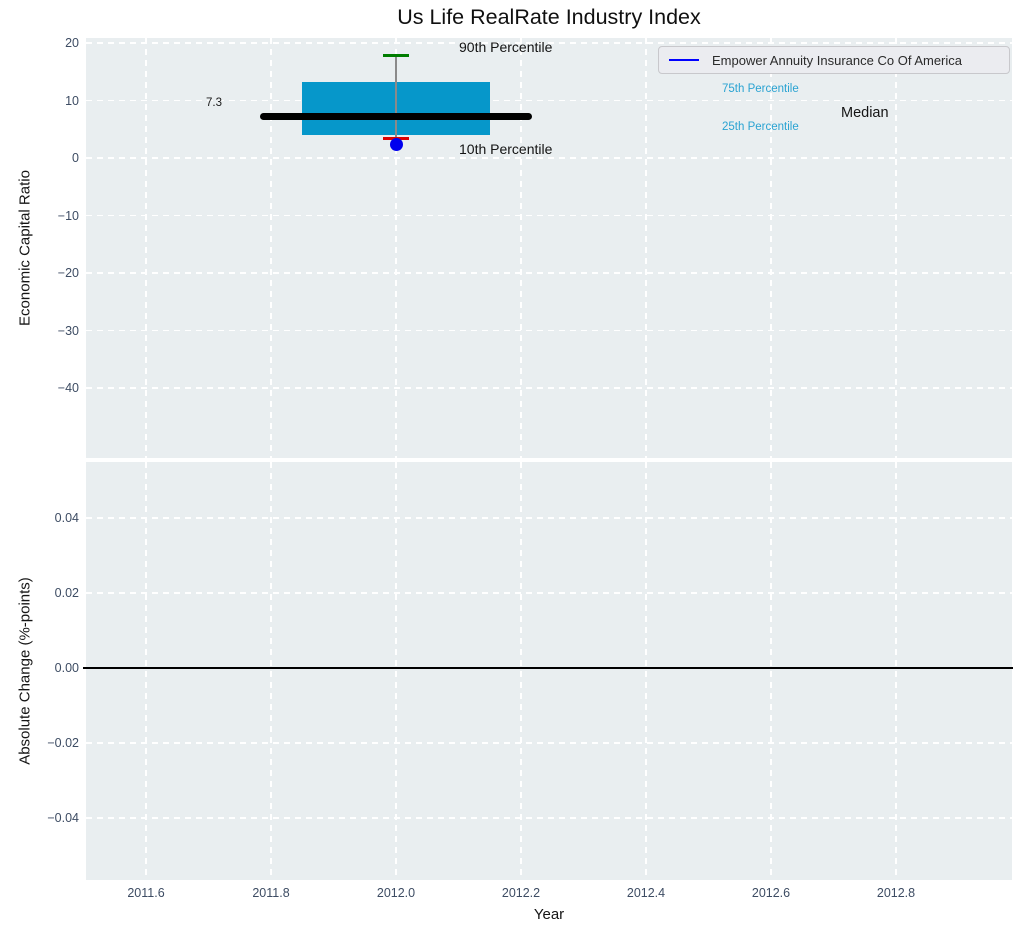 The height and width of the screenshot is (940, 1025). Describe the element at coordinates (896, 893) in the screenshot. I see `x-tick-label: 2012.8` at that location.